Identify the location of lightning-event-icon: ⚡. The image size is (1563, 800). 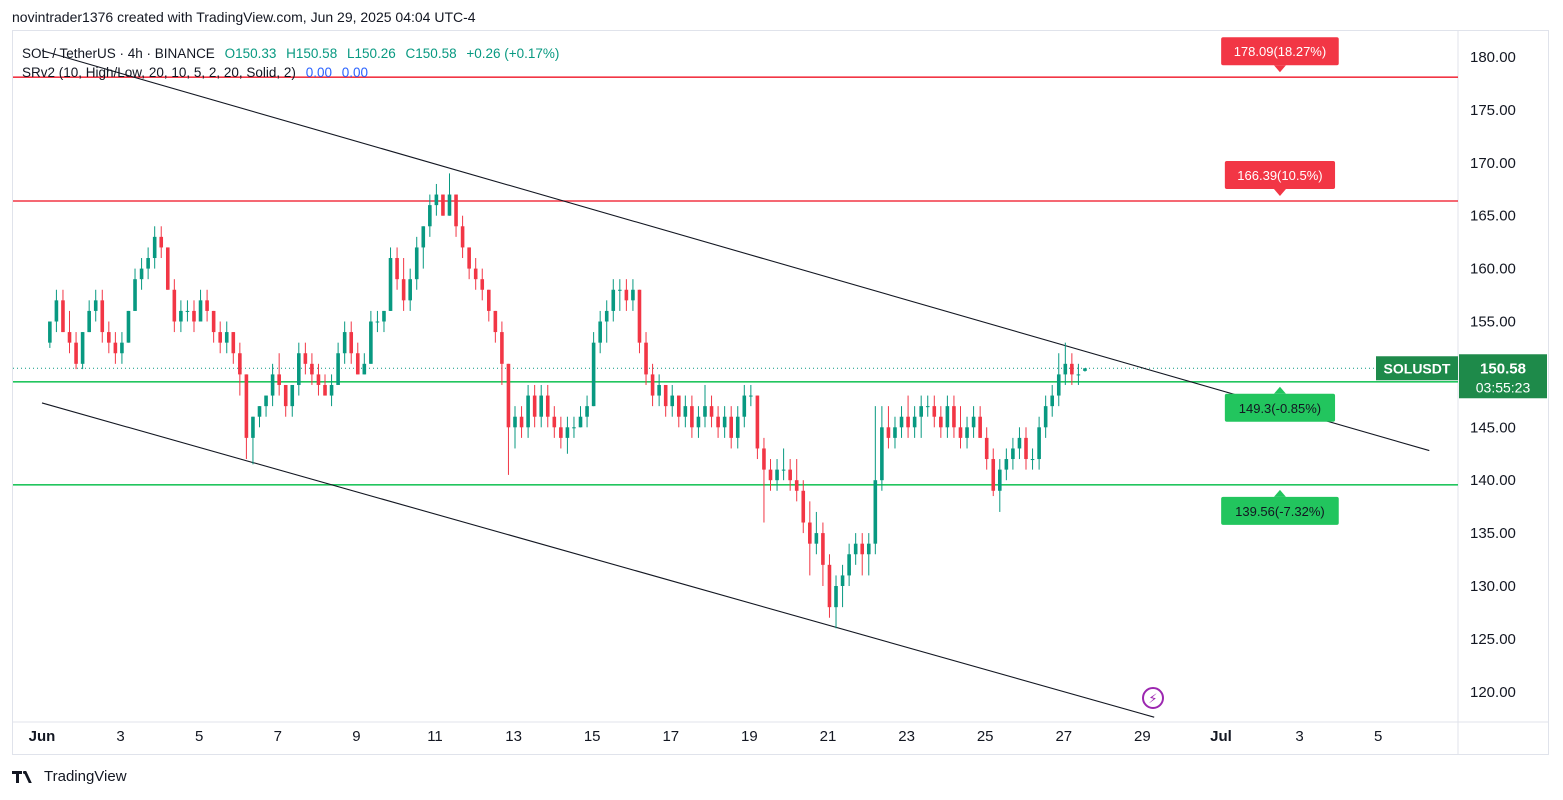
(1153, 698).